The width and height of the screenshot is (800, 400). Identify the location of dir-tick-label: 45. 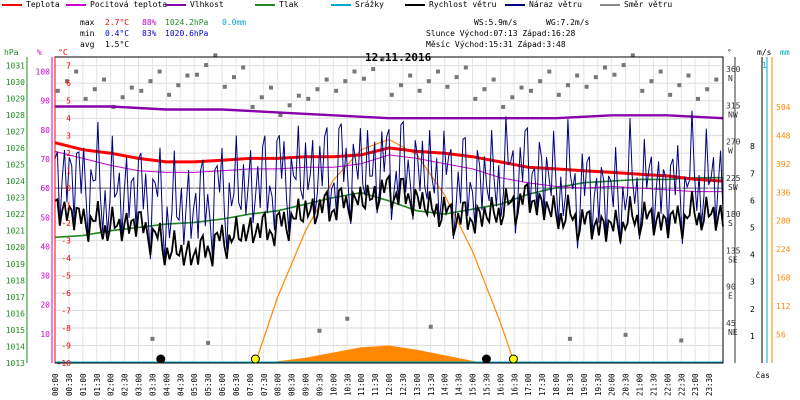
(731, 323).